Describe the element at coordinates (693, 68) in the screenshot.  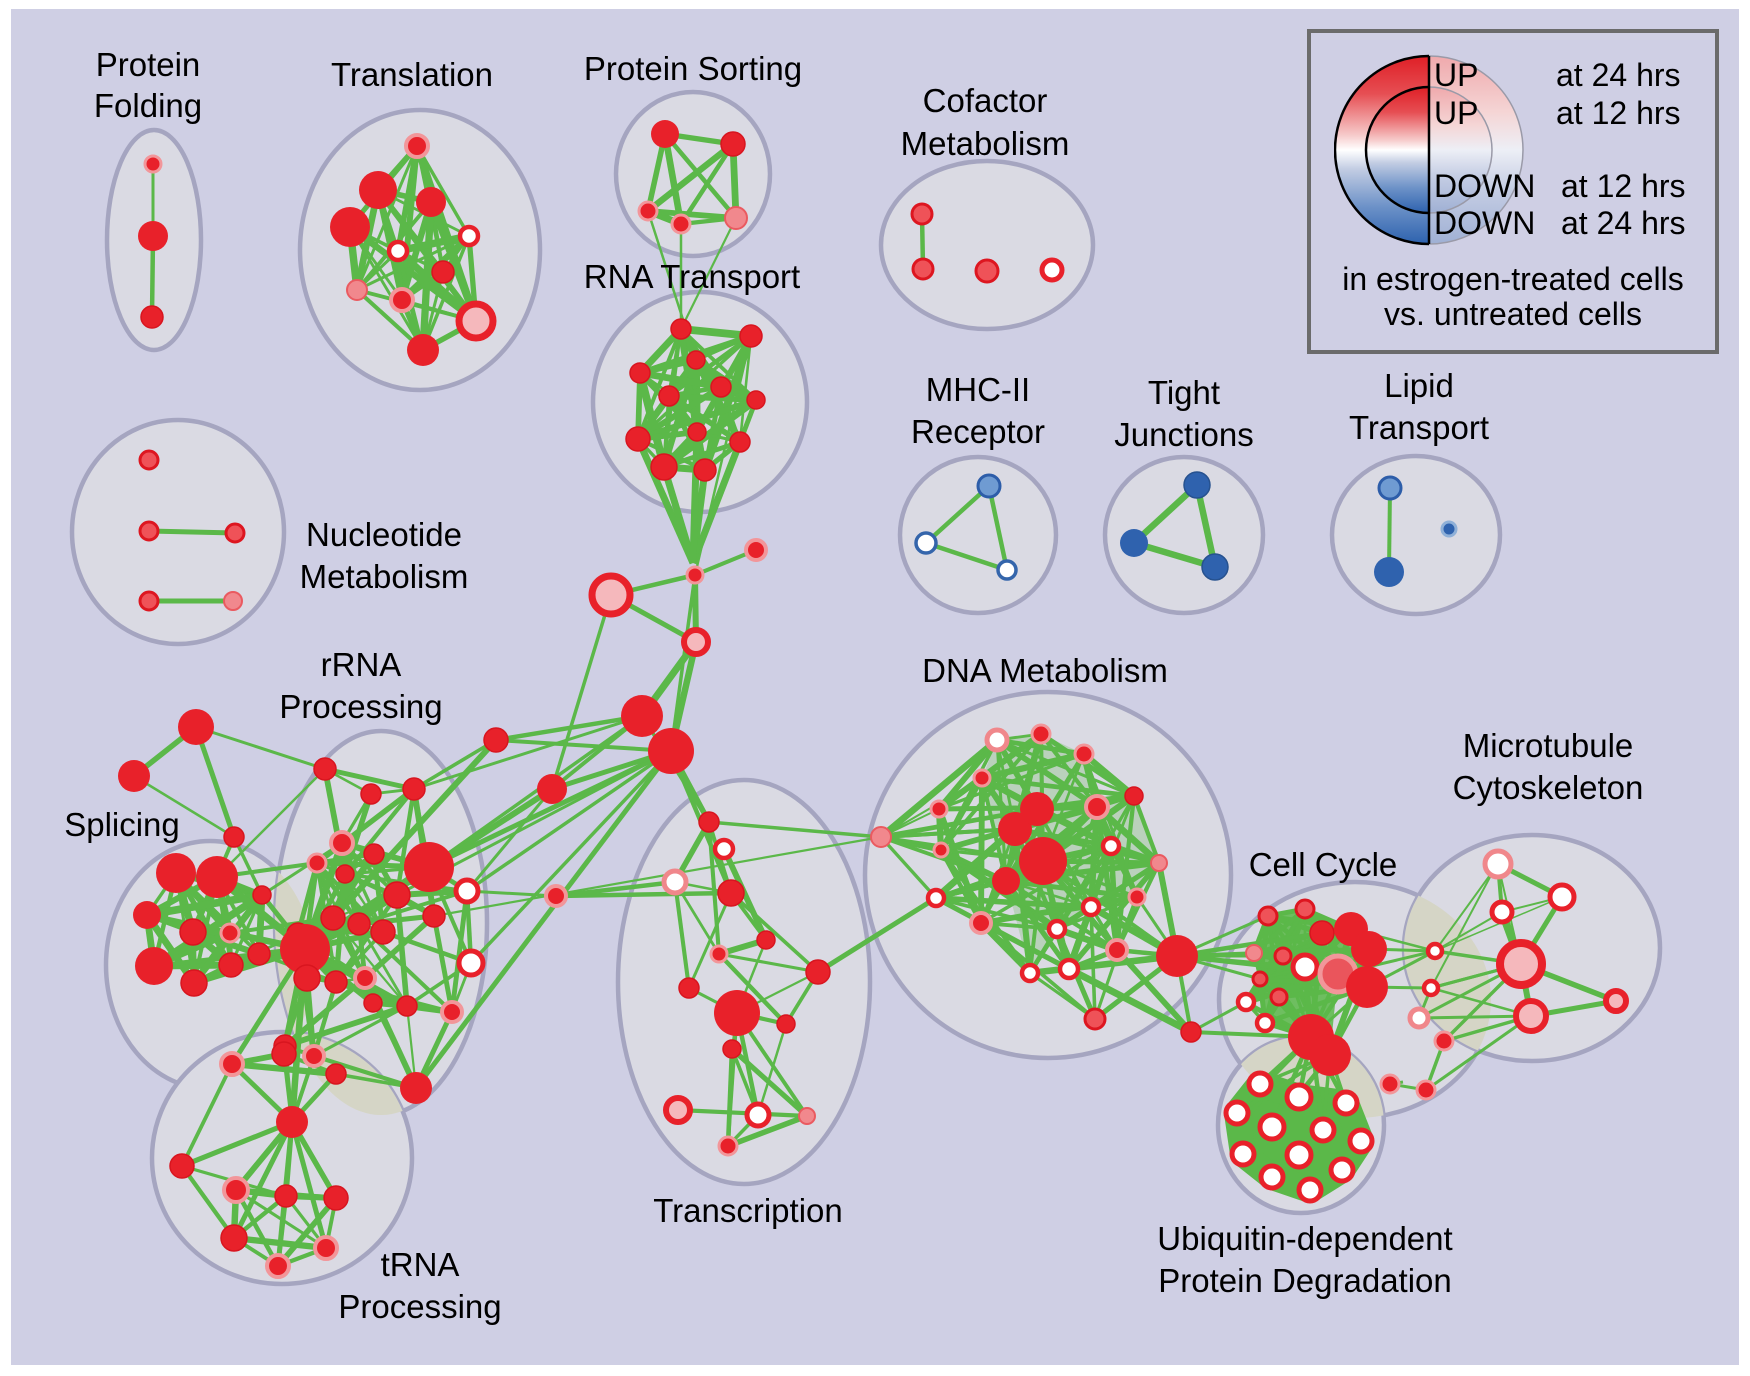
I see `svg-text: Protein Sorting` at that location.